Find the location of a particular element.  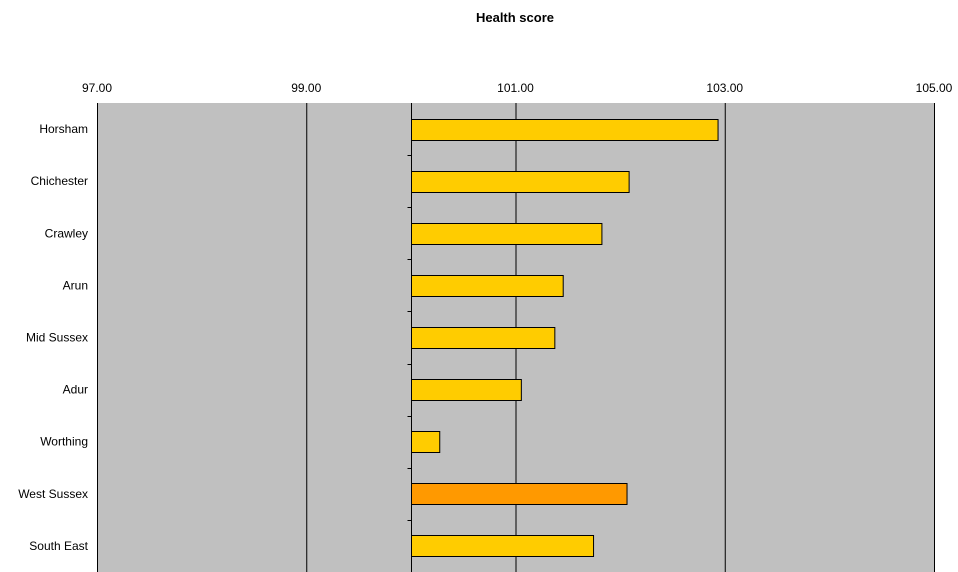

bar-south-east is located at coordinates (503, 546).